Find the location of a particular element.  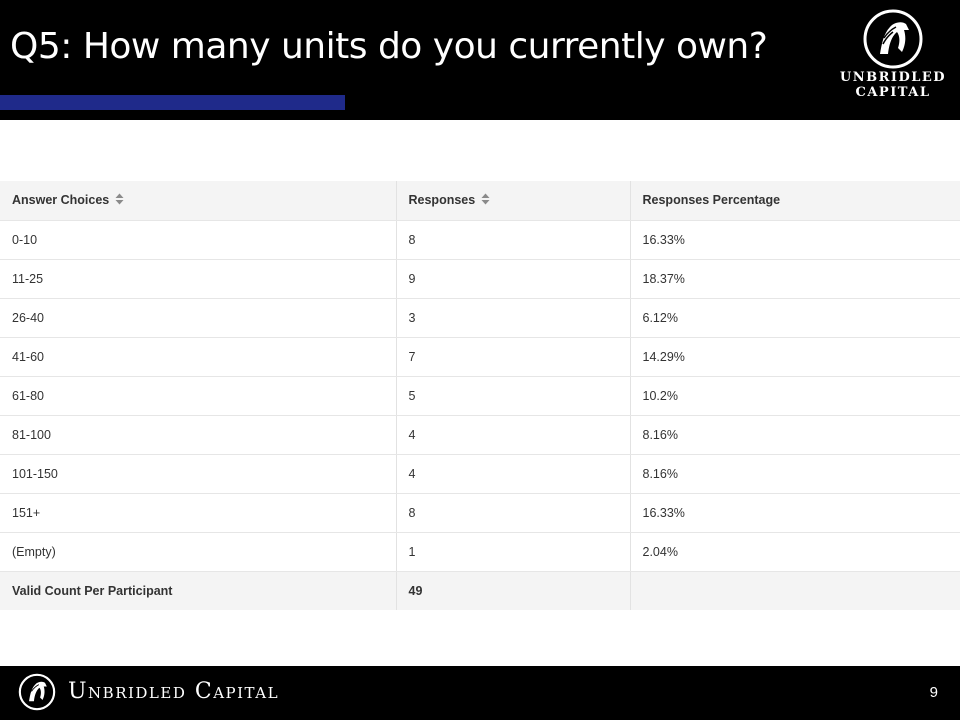

slide-footer: Unbridled Capital 9 is located at coordinates (480, 693).